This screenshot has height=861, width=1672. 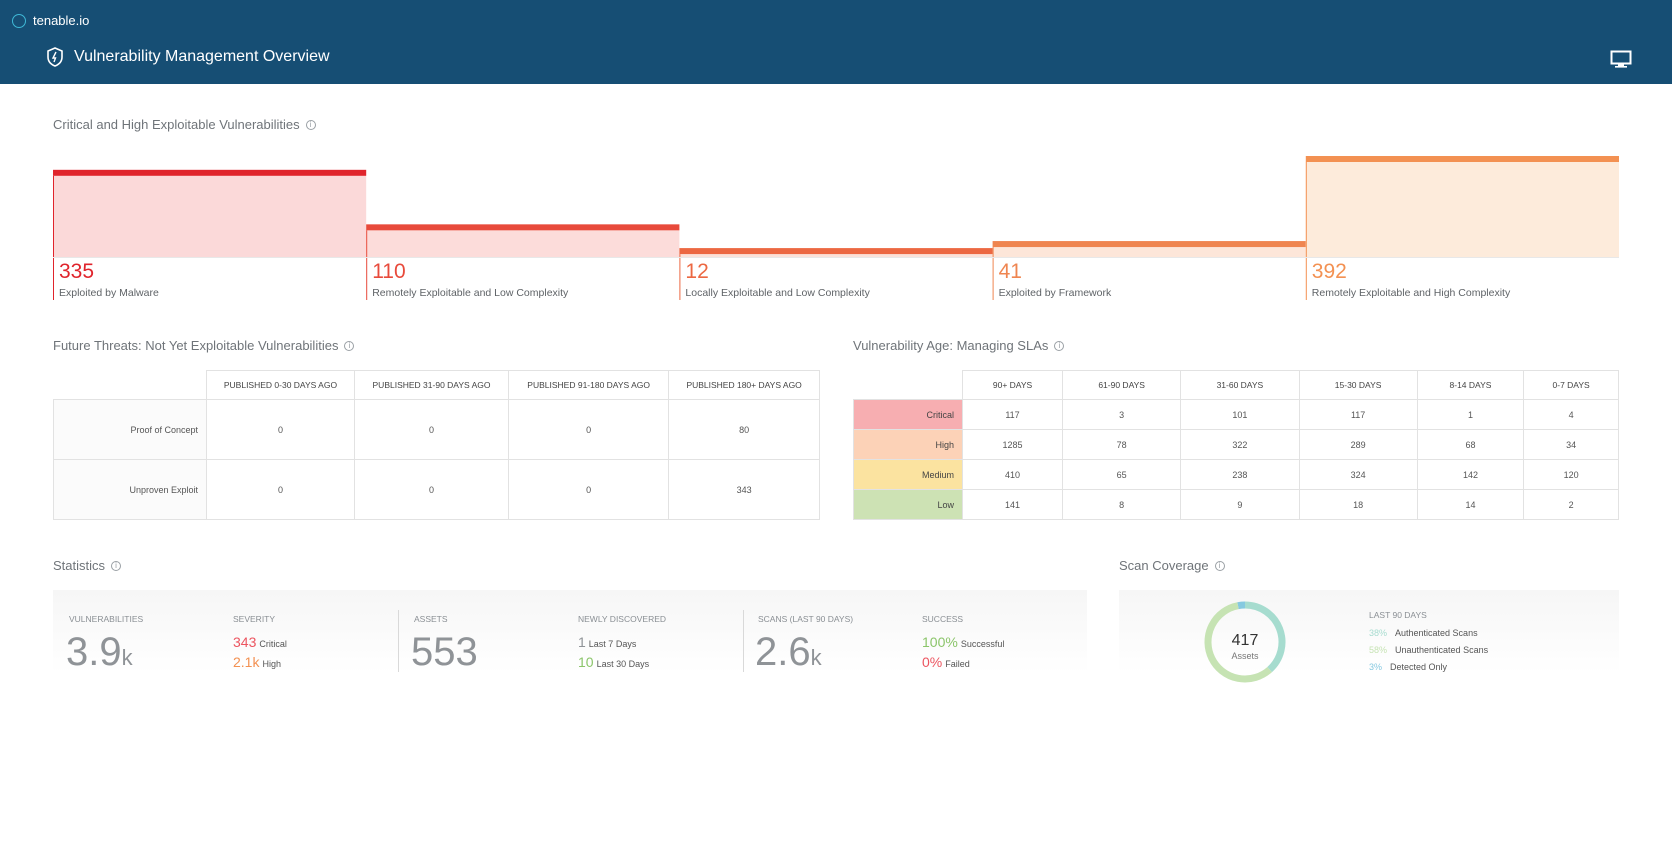 What do you see at coordinates (87, 565) in the screenshot?
I see `statistics-title: Statistics i` at bounding box center [87, 565].